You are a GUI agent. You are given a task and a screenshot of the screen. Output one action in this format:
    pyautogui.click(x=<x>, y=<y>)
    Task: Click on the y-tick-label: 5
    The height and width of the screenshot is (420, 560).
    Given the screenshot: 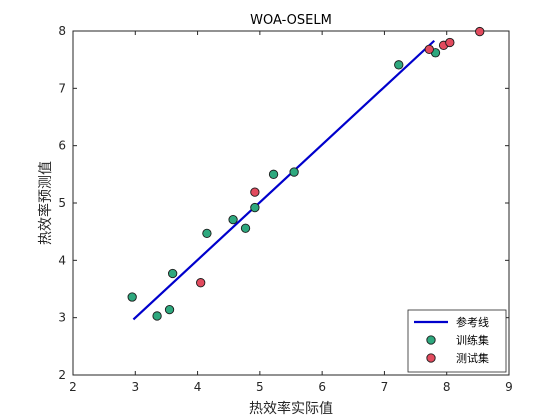 What is the action you would take?
    pyautogui.click(x=62, y=203)
    